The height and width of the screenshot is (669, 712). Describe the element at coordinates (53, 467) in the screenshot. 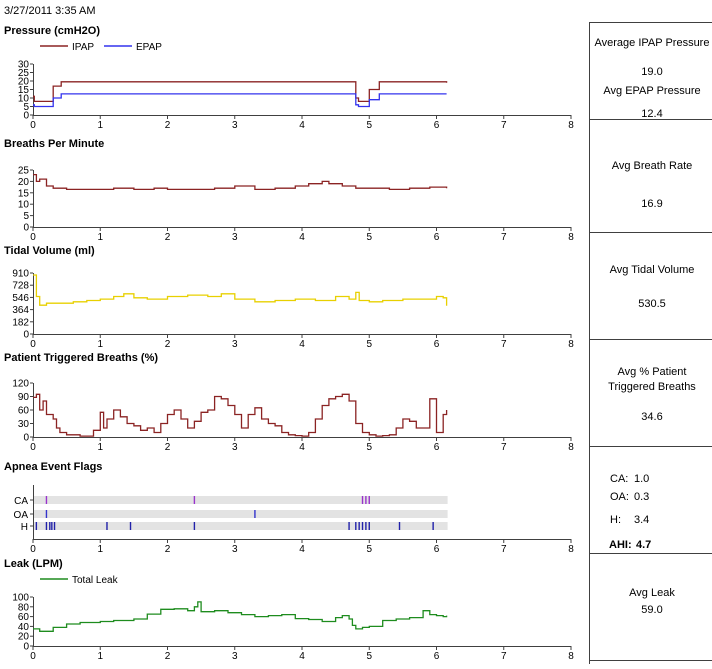

I see `chart-title: Apnea Event Flags` at that location.